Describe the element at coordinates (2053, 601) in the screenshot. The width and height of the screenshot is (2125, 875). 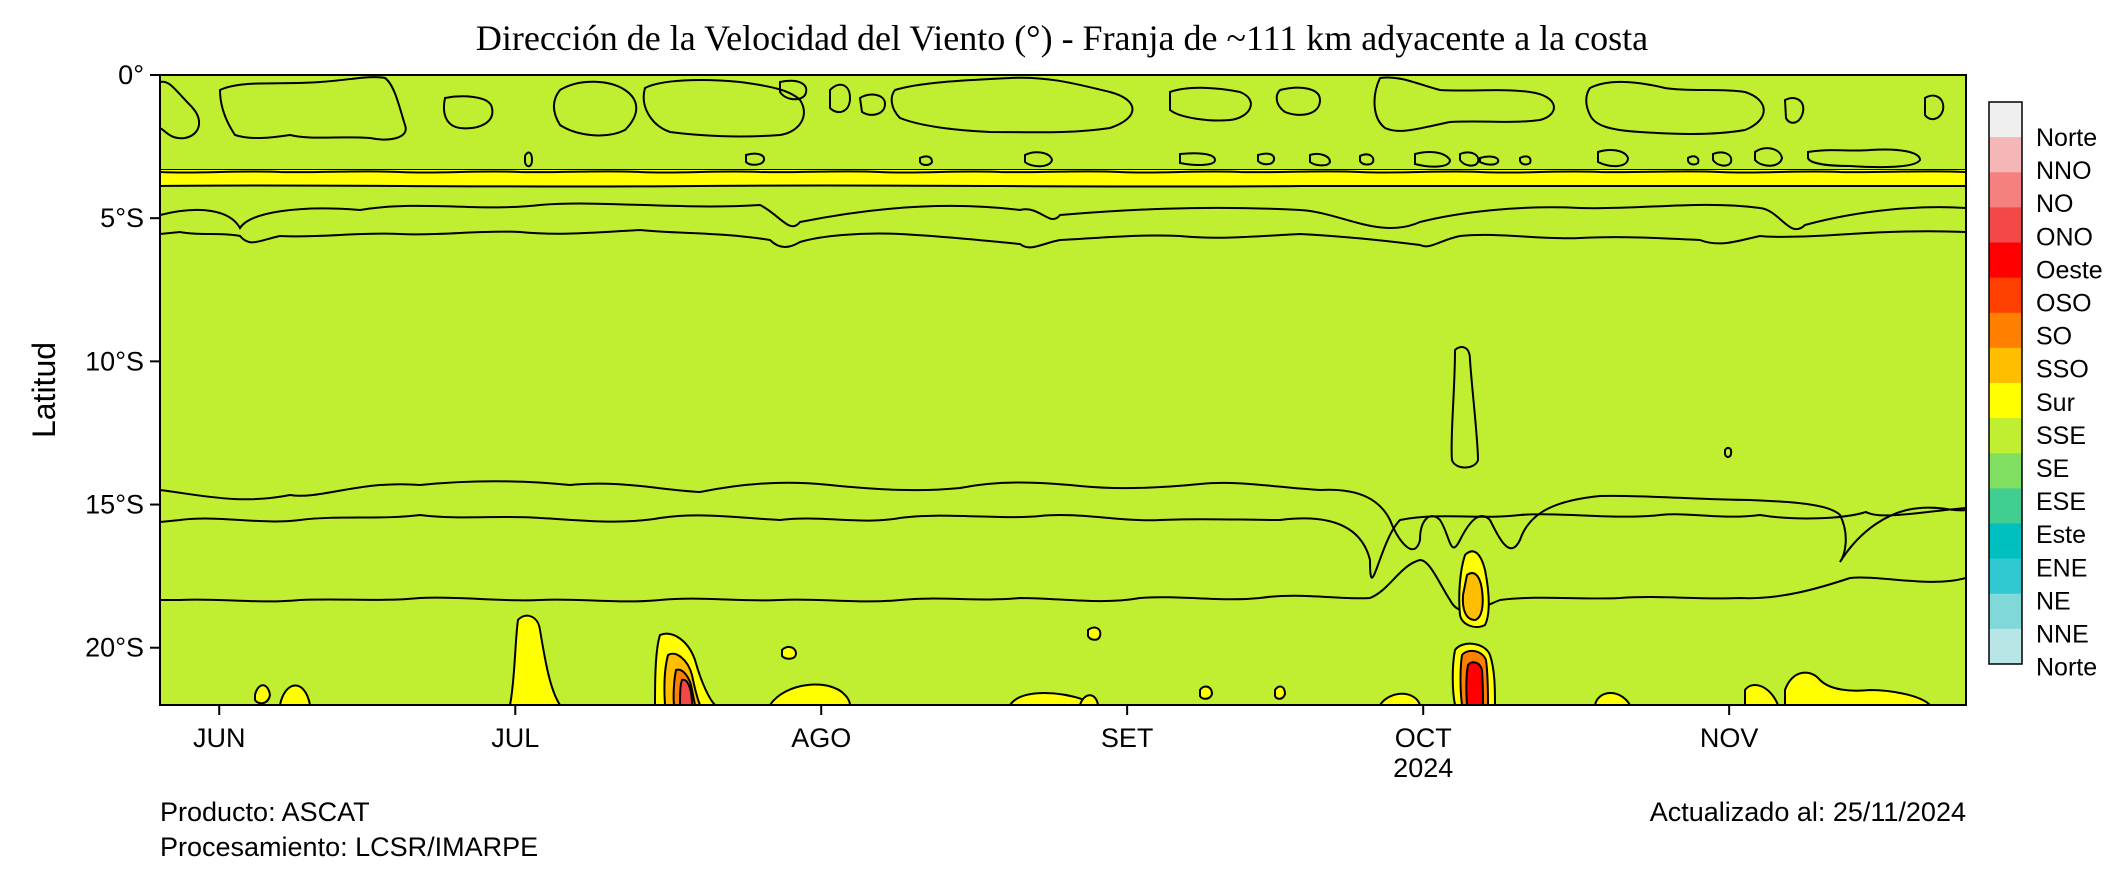
I see `colorbar-label: NE` at that location.